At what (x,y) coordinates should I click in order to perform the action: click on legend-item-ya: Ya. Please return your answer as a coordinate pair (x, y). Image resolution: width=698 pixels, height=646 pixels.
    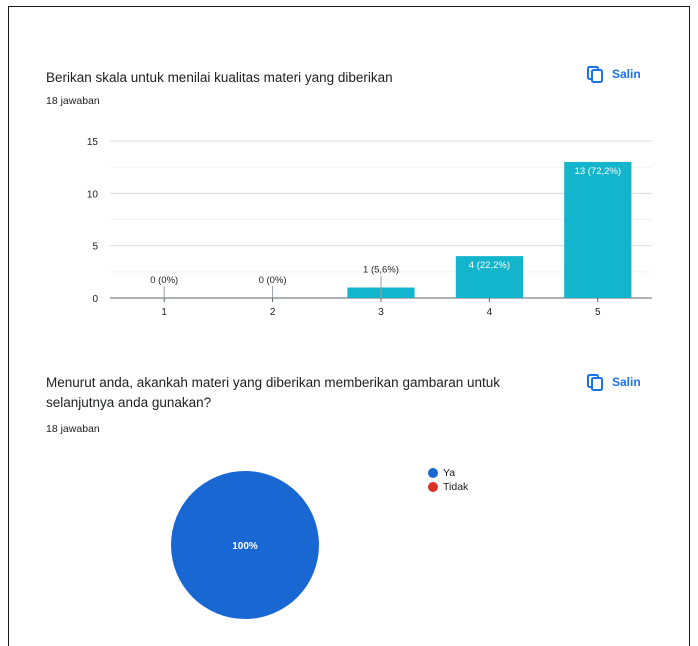
    Looking at the image, I should click on (448, 473).